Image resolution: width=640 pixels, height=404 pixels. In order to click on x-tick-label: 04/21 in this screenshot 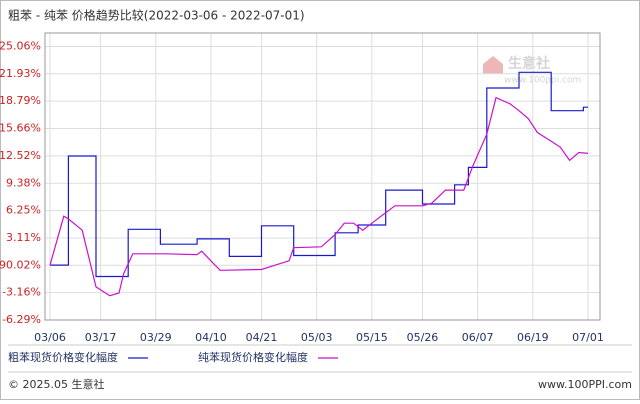, I will do `click(262, 337)`.